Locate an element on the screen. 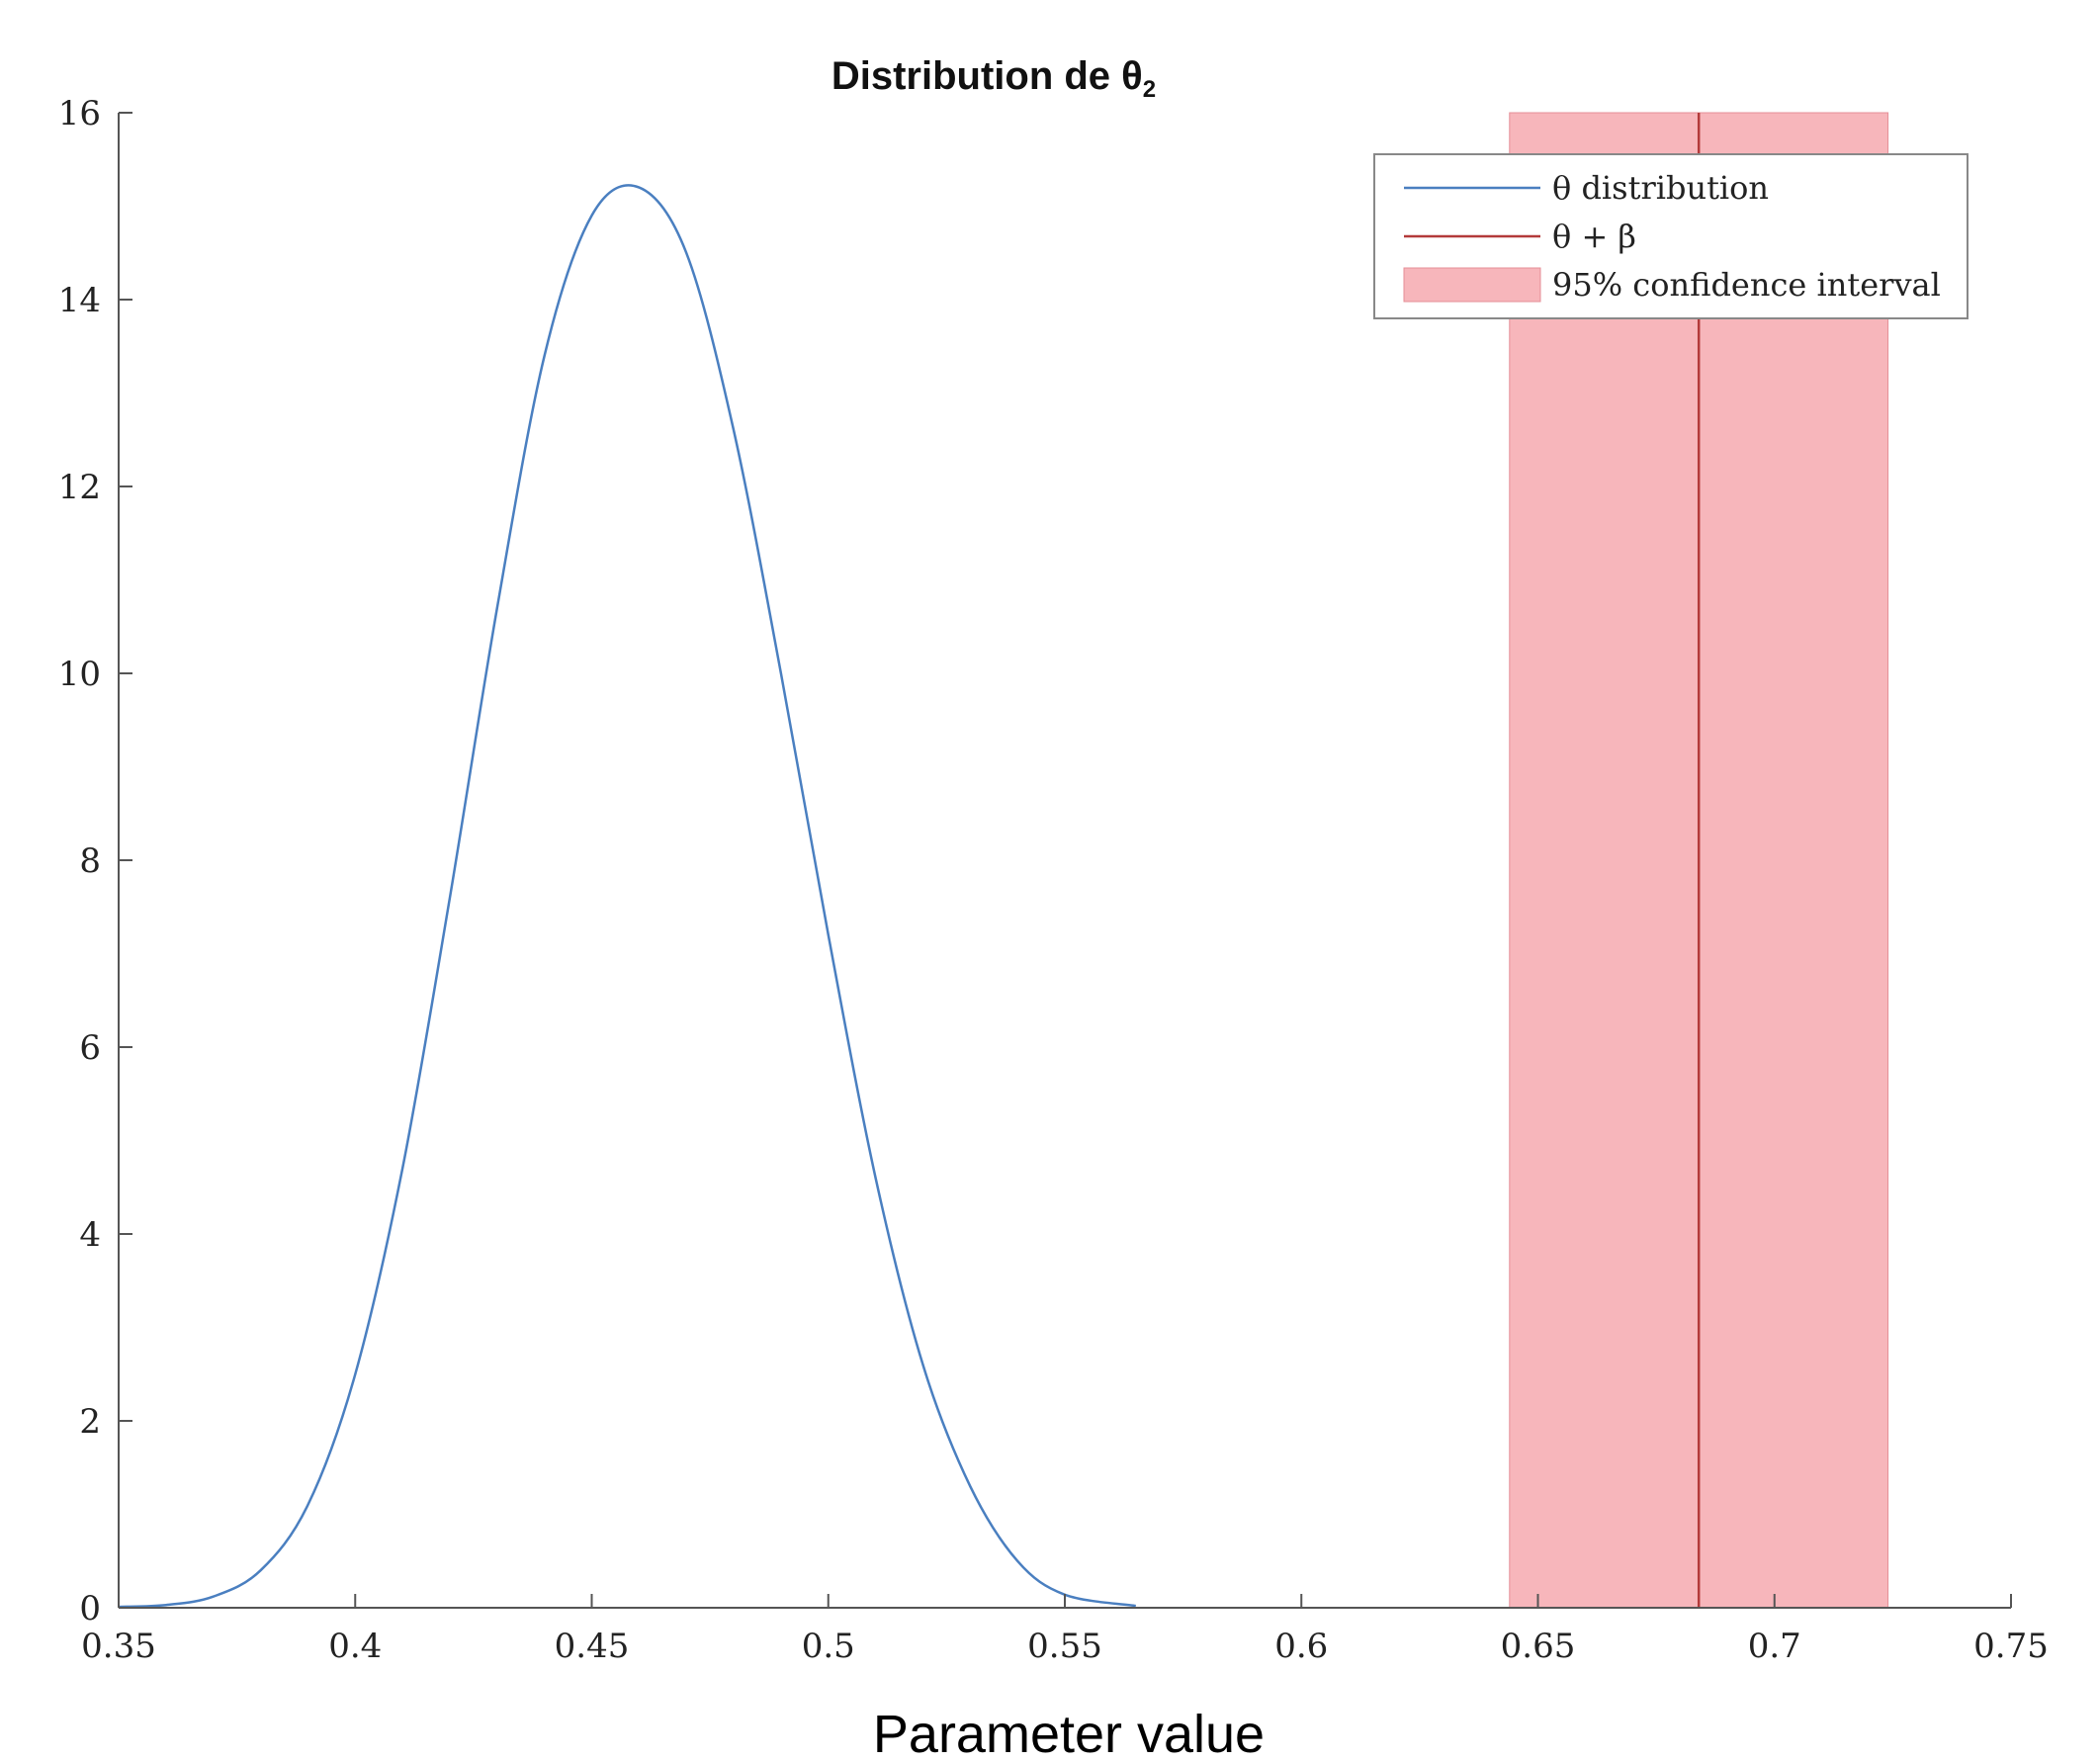 The image size is (2100, 1762). y-tick-label: 6 is located at coordinates (90, 1048).